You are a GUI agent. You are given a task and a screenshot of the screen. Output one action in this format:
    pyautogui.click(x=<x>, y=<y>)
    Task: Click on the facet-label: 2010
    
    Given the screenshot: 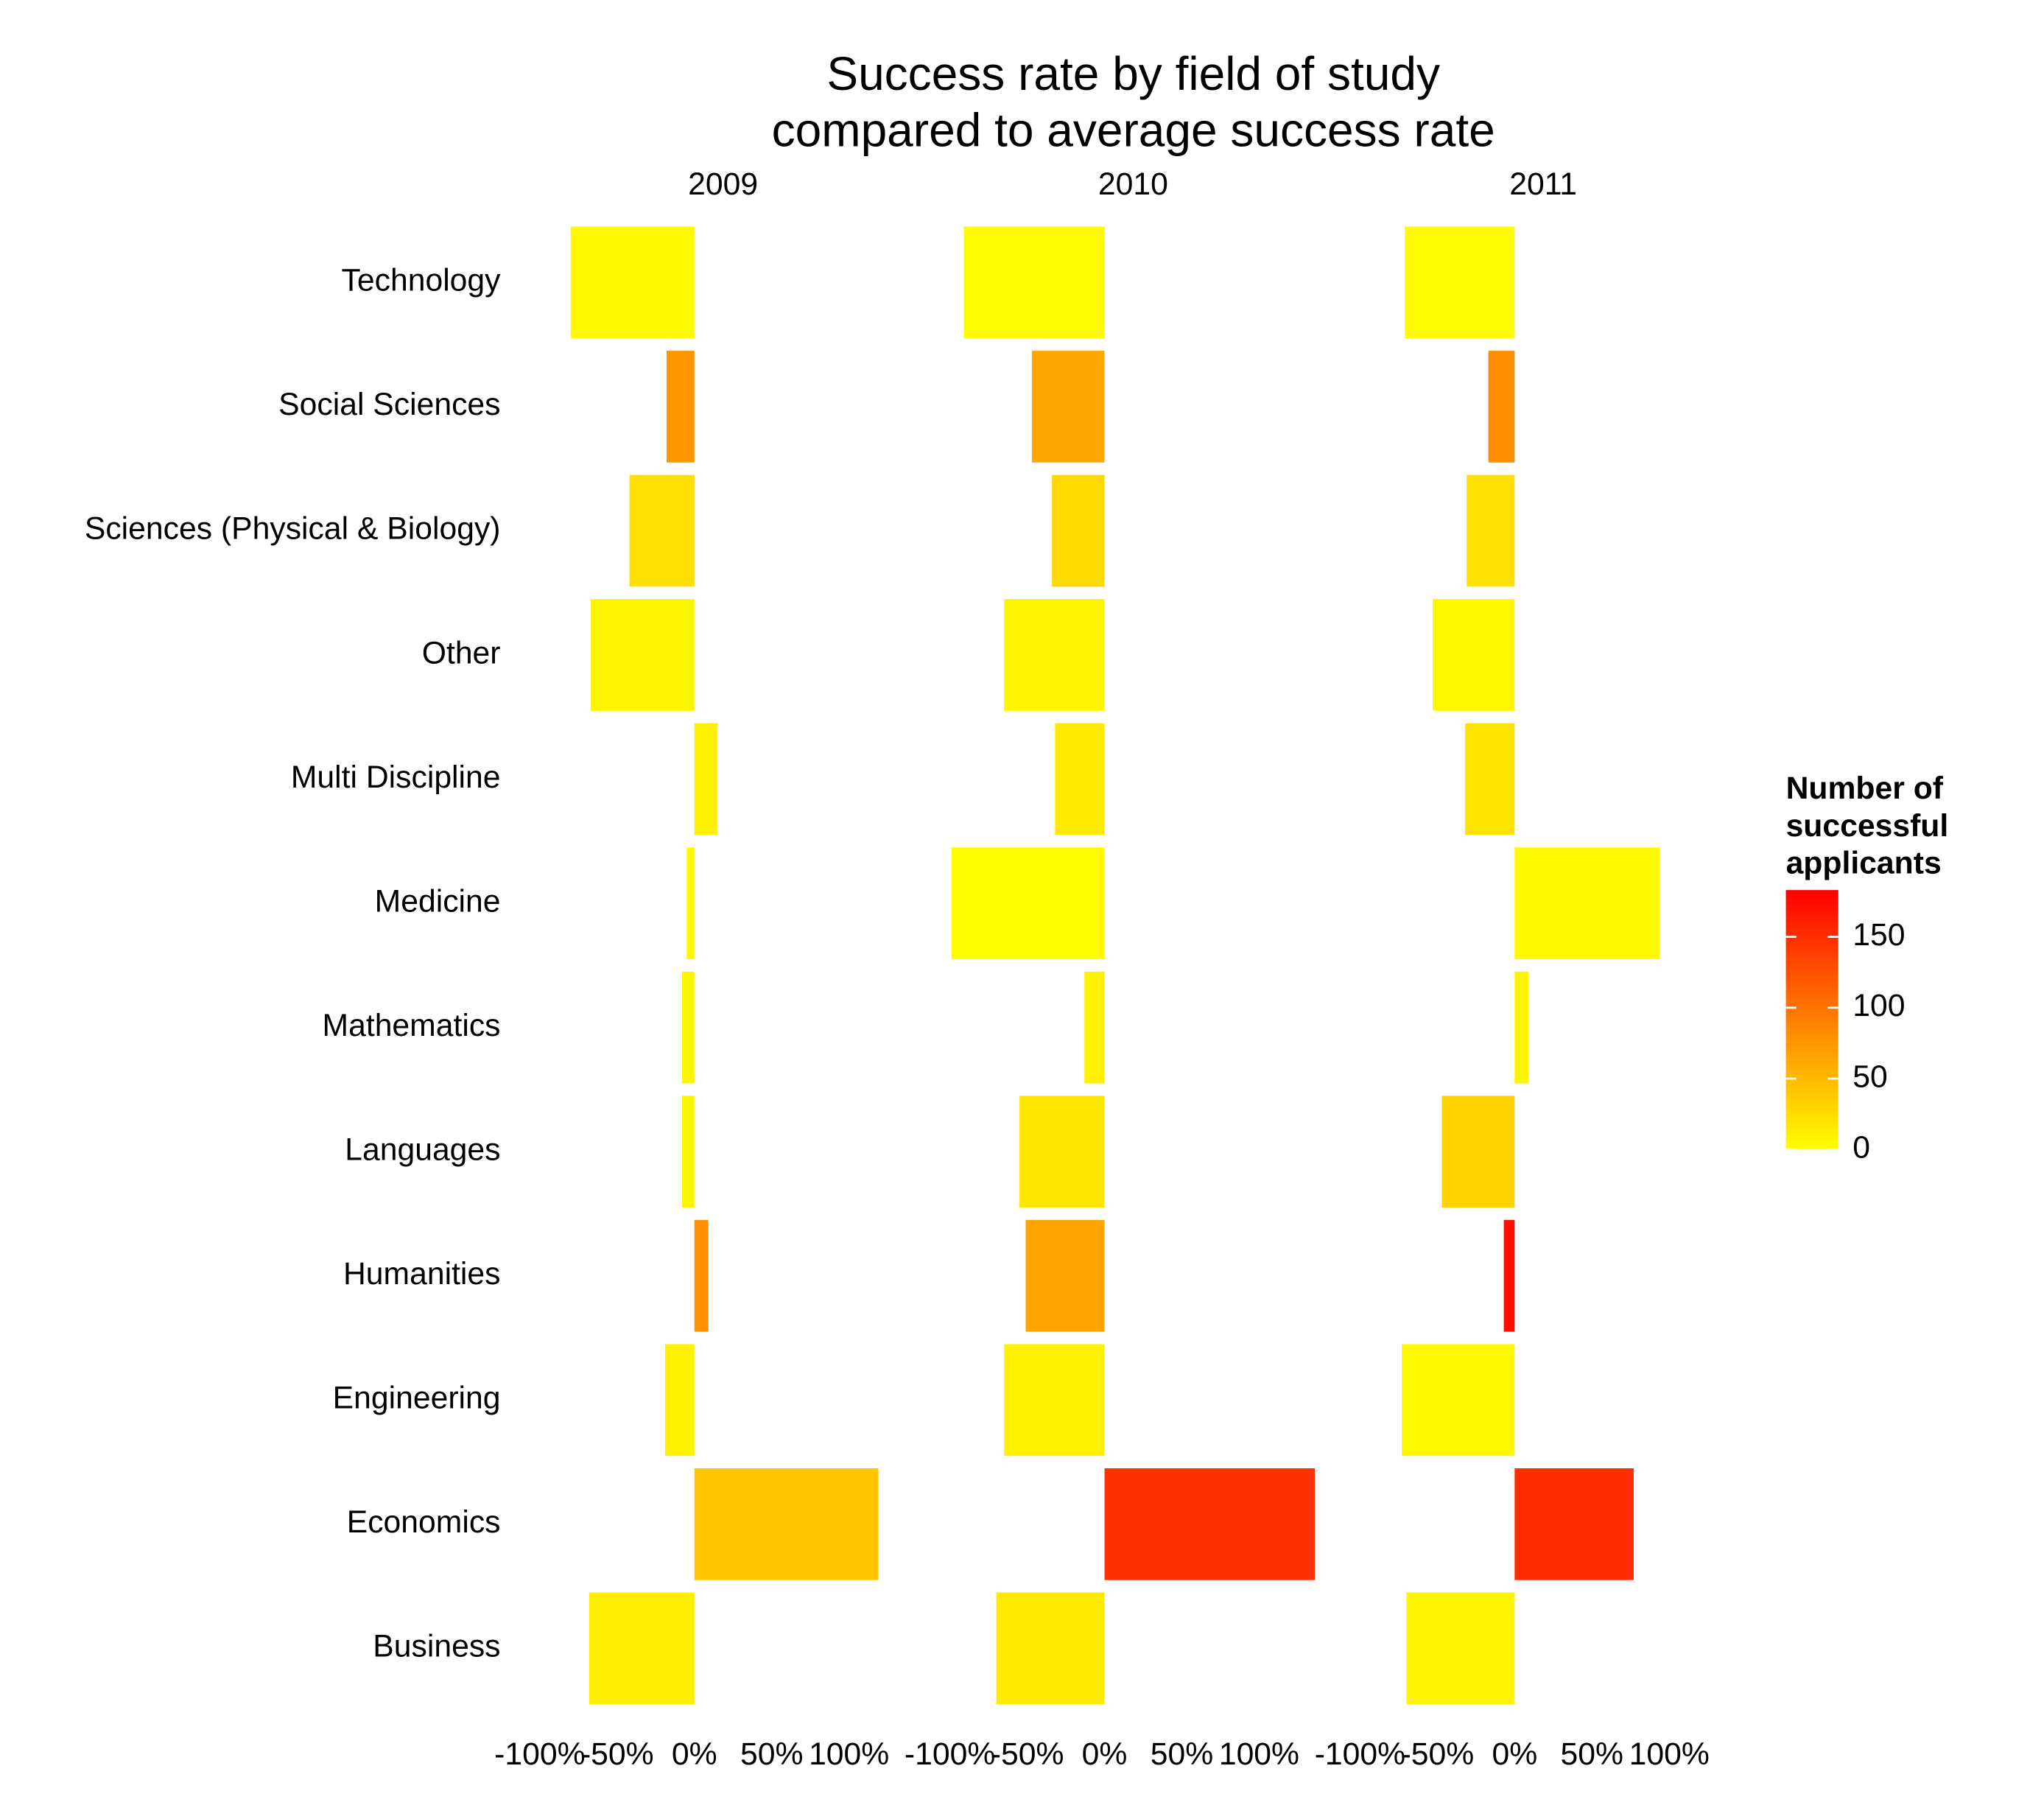 What is the action you would take?
    pyautogui.click(x=1133, y=184)
    